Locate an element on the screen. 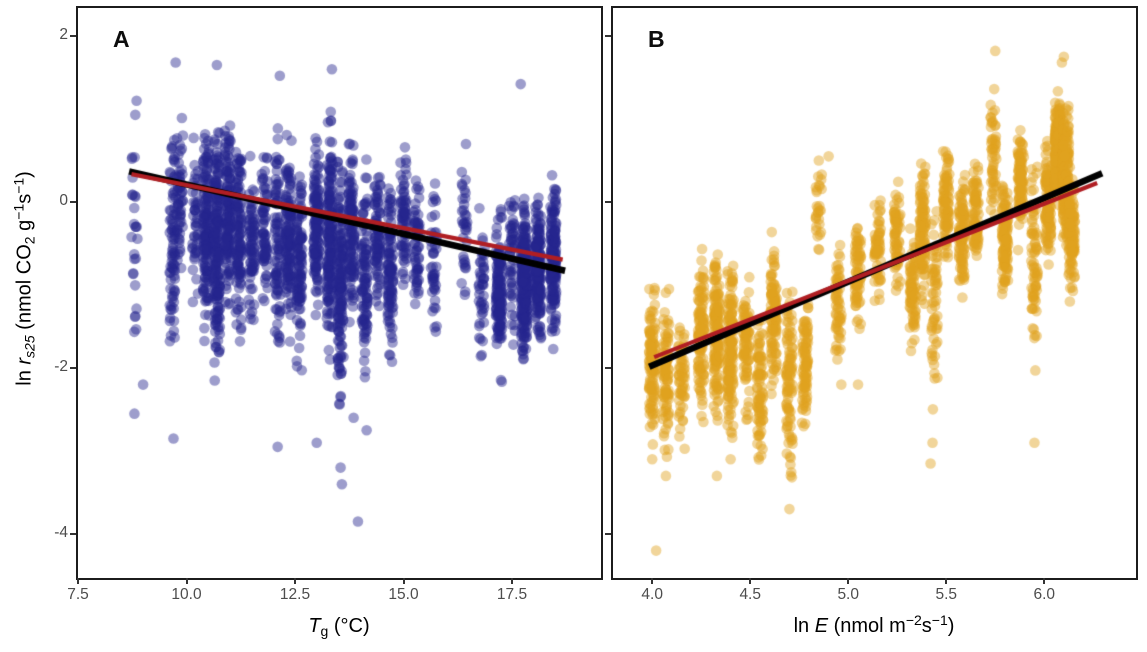 The height and width of the screenshot is (652, 1147). x-tick-label: 15.0 is located at coordinates (403, 594).